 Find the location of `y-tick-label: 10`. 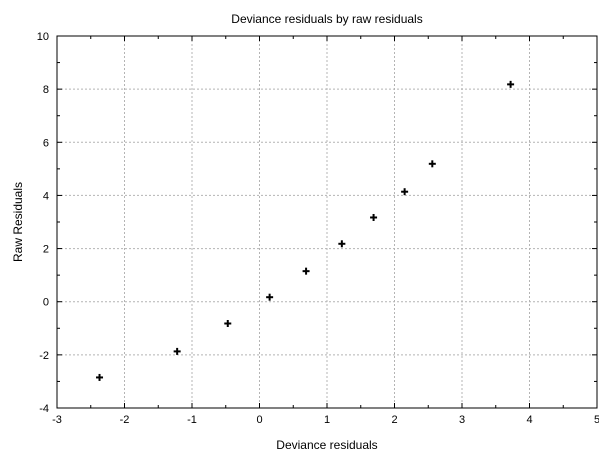

y-tick-label: 10 is located at coordinates (43, 37).